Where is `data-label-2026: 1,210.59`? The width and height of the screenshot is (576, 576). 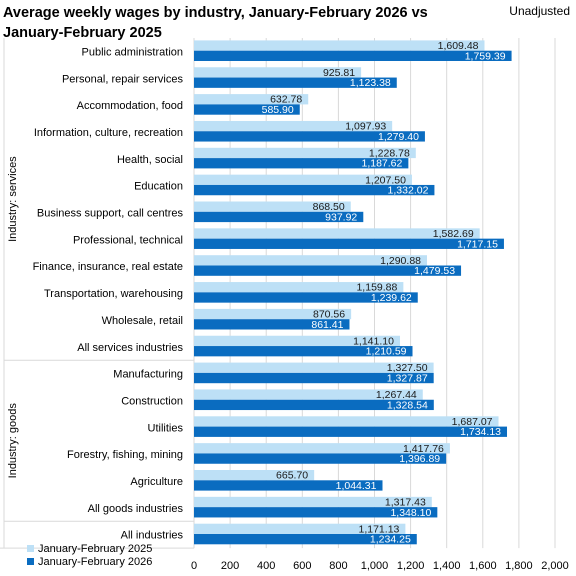
data-label-2026: 1,210.59 is located at coordinates (386, 352).